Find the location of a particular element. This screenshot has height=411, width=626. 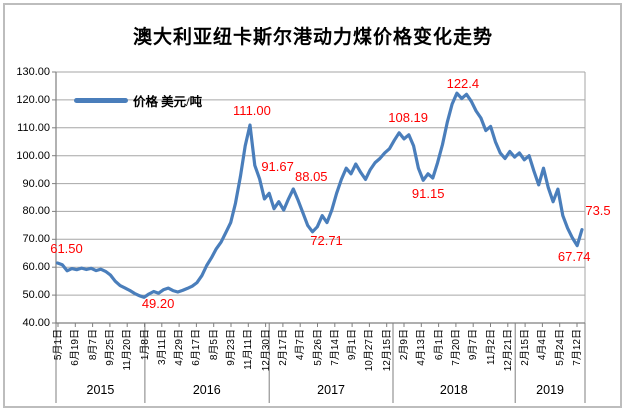

data-annotation: 67.74 is located at coordinates (574, 256).